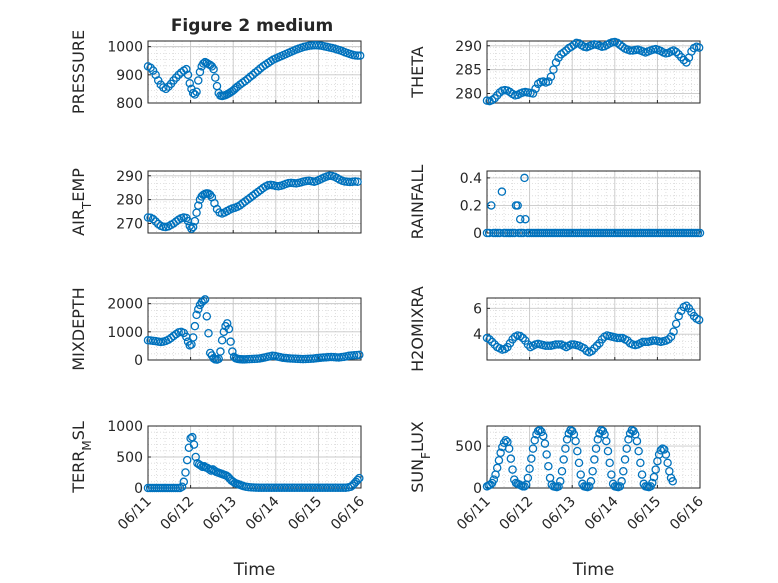  I want to click on y-axis-label: SUNFLUX, so click(420, 457).